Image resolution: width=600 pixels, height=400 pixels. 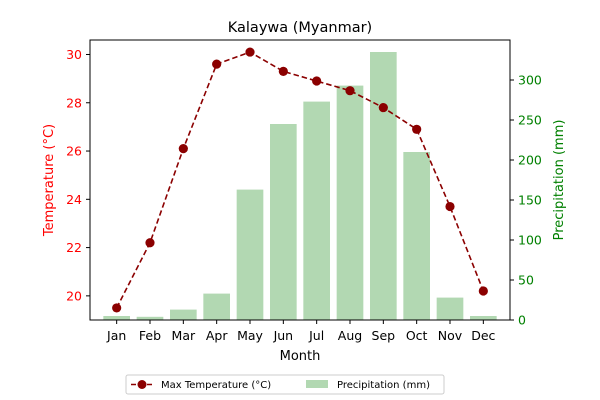 I want to click on legend-label-precipitation: Precipitation (mm), so click(x=383, y=385).